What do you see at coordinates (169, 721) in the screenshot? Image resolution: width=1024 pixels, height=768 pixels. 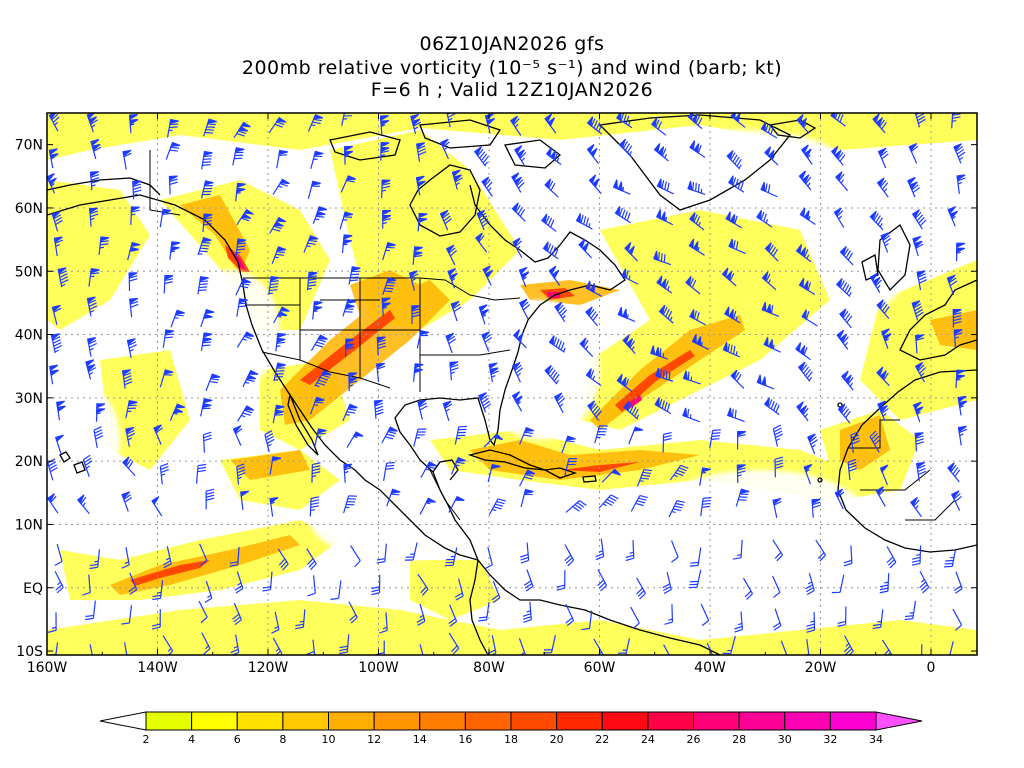 I see `colorbar-box` at bounding box center [169, 721].